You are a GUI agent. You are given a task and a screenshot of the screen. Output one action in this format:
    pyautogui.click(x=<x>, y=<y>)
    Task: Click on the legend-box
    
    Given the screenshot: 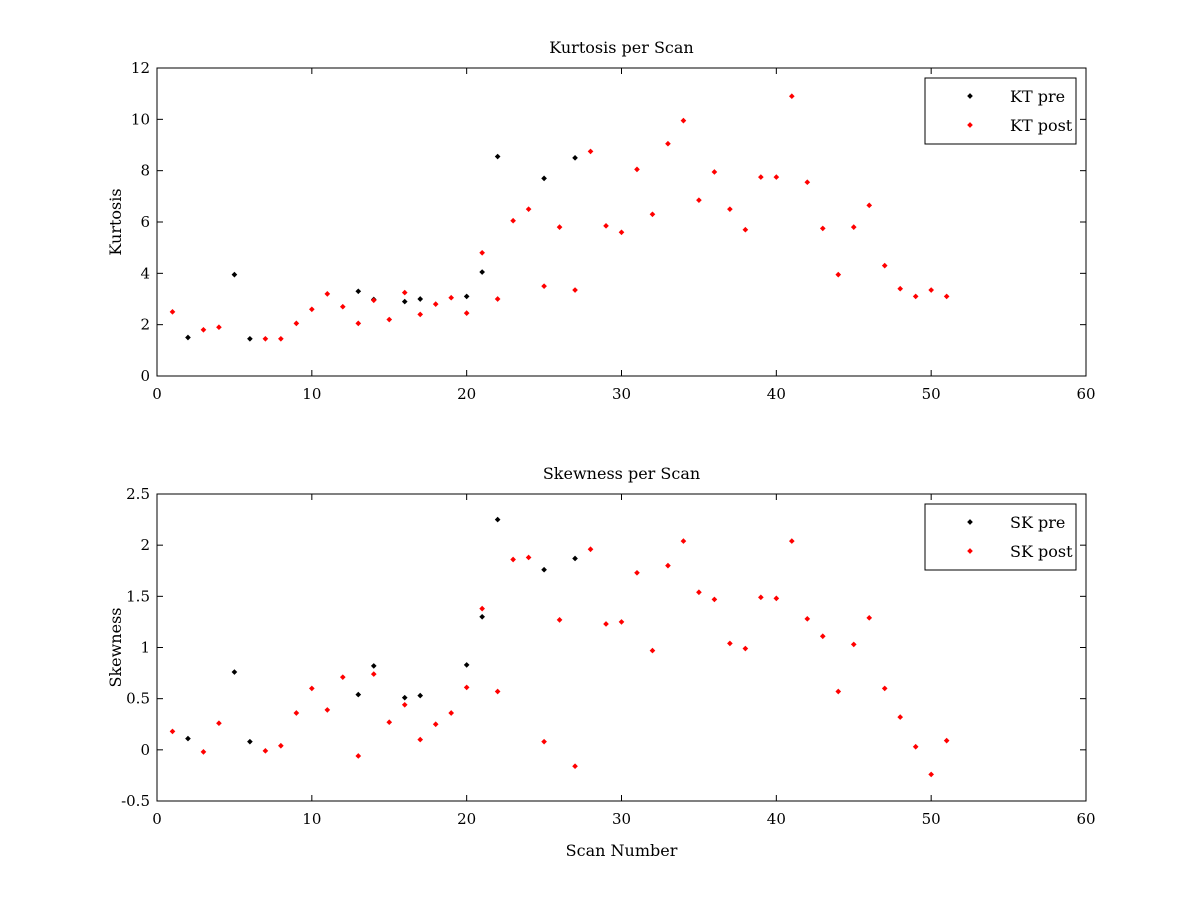 What is the action you would take?
    pyautogui.click(x=1000, y=111)
    